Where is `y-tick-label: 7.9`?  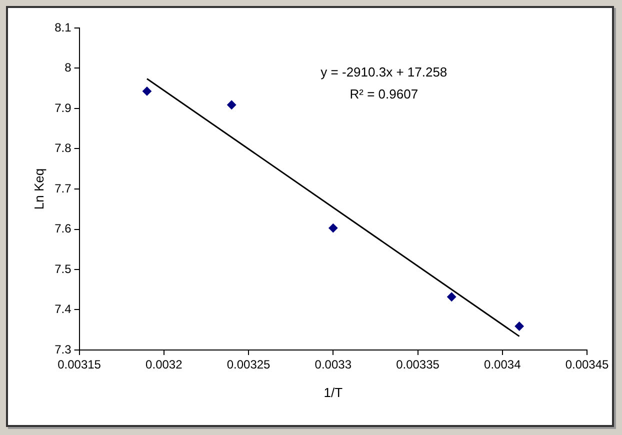 y-tick-label: 7.9 is located at coordinates (63, 107).